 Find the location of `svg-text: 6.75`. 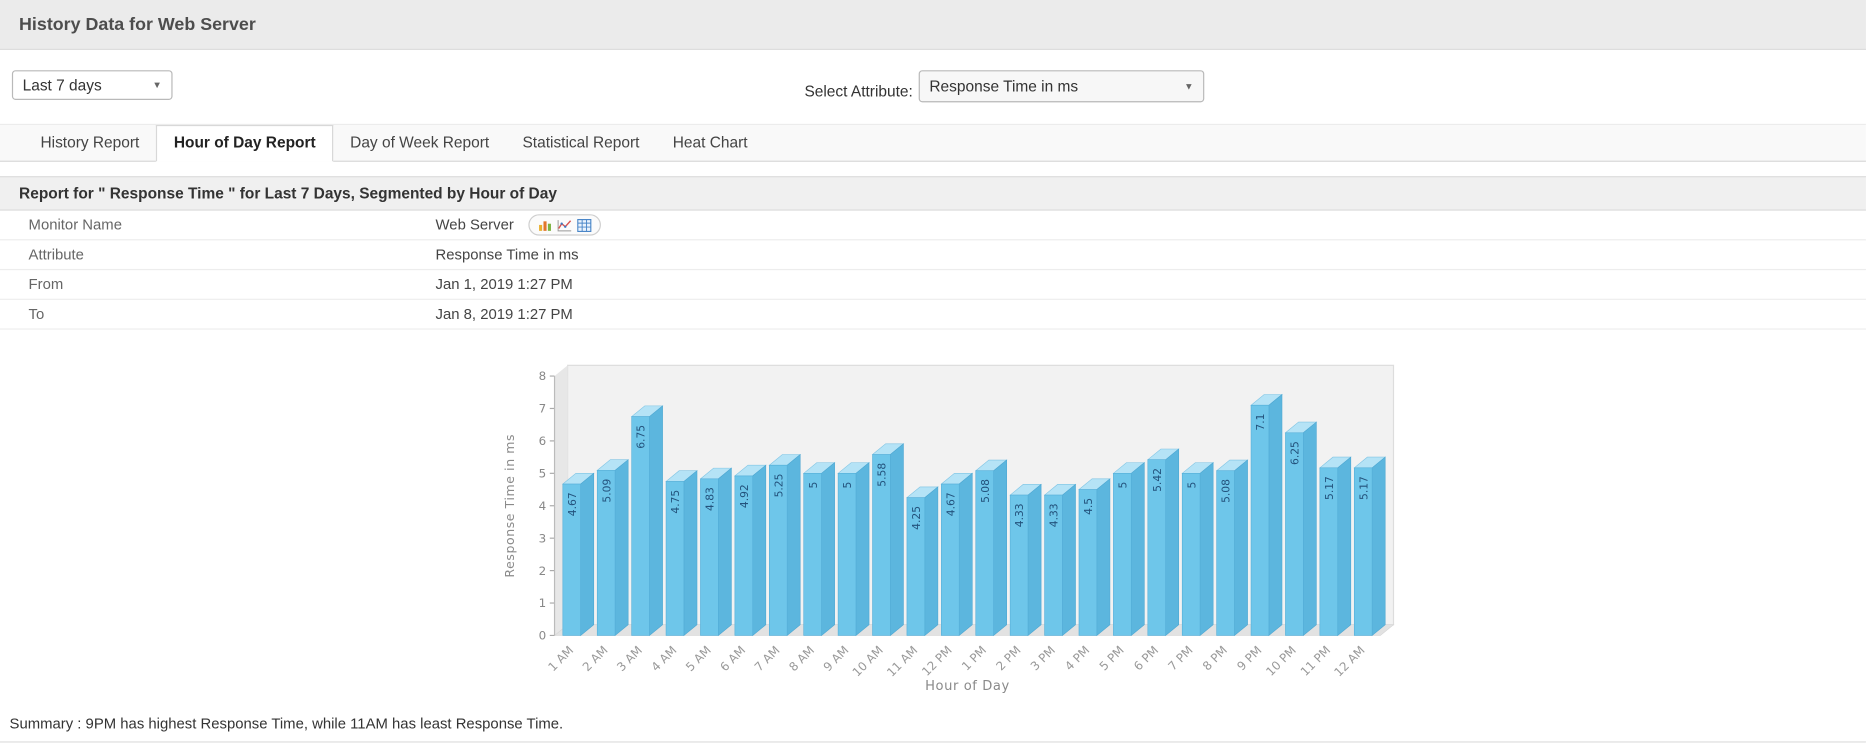

svg-text: 6.75 is located at coordinates (641, 437).